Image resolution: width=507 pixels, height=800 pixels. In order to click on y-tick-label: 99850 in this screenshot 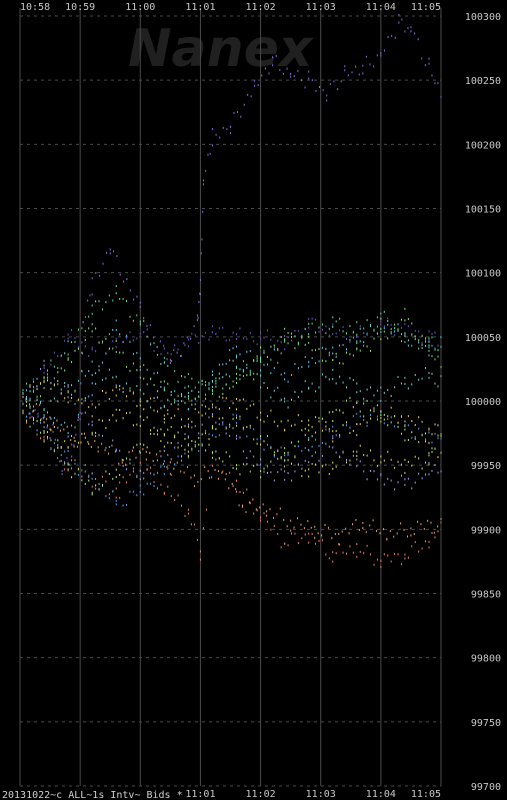, I will do `click(486, 595)`.